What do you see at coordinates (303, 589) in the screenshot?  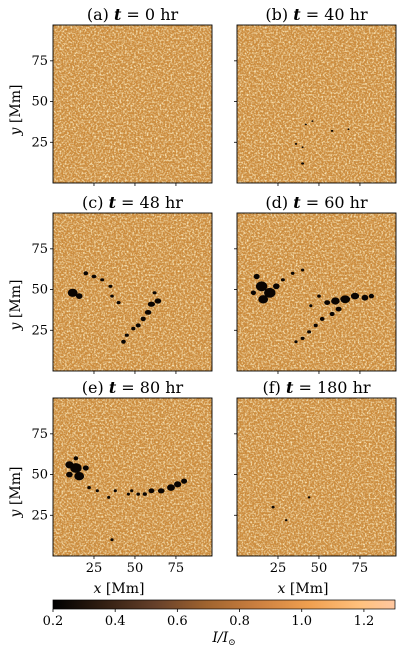 I see `xlabel-right: x [Mm]` at bounding box center [303, 589].